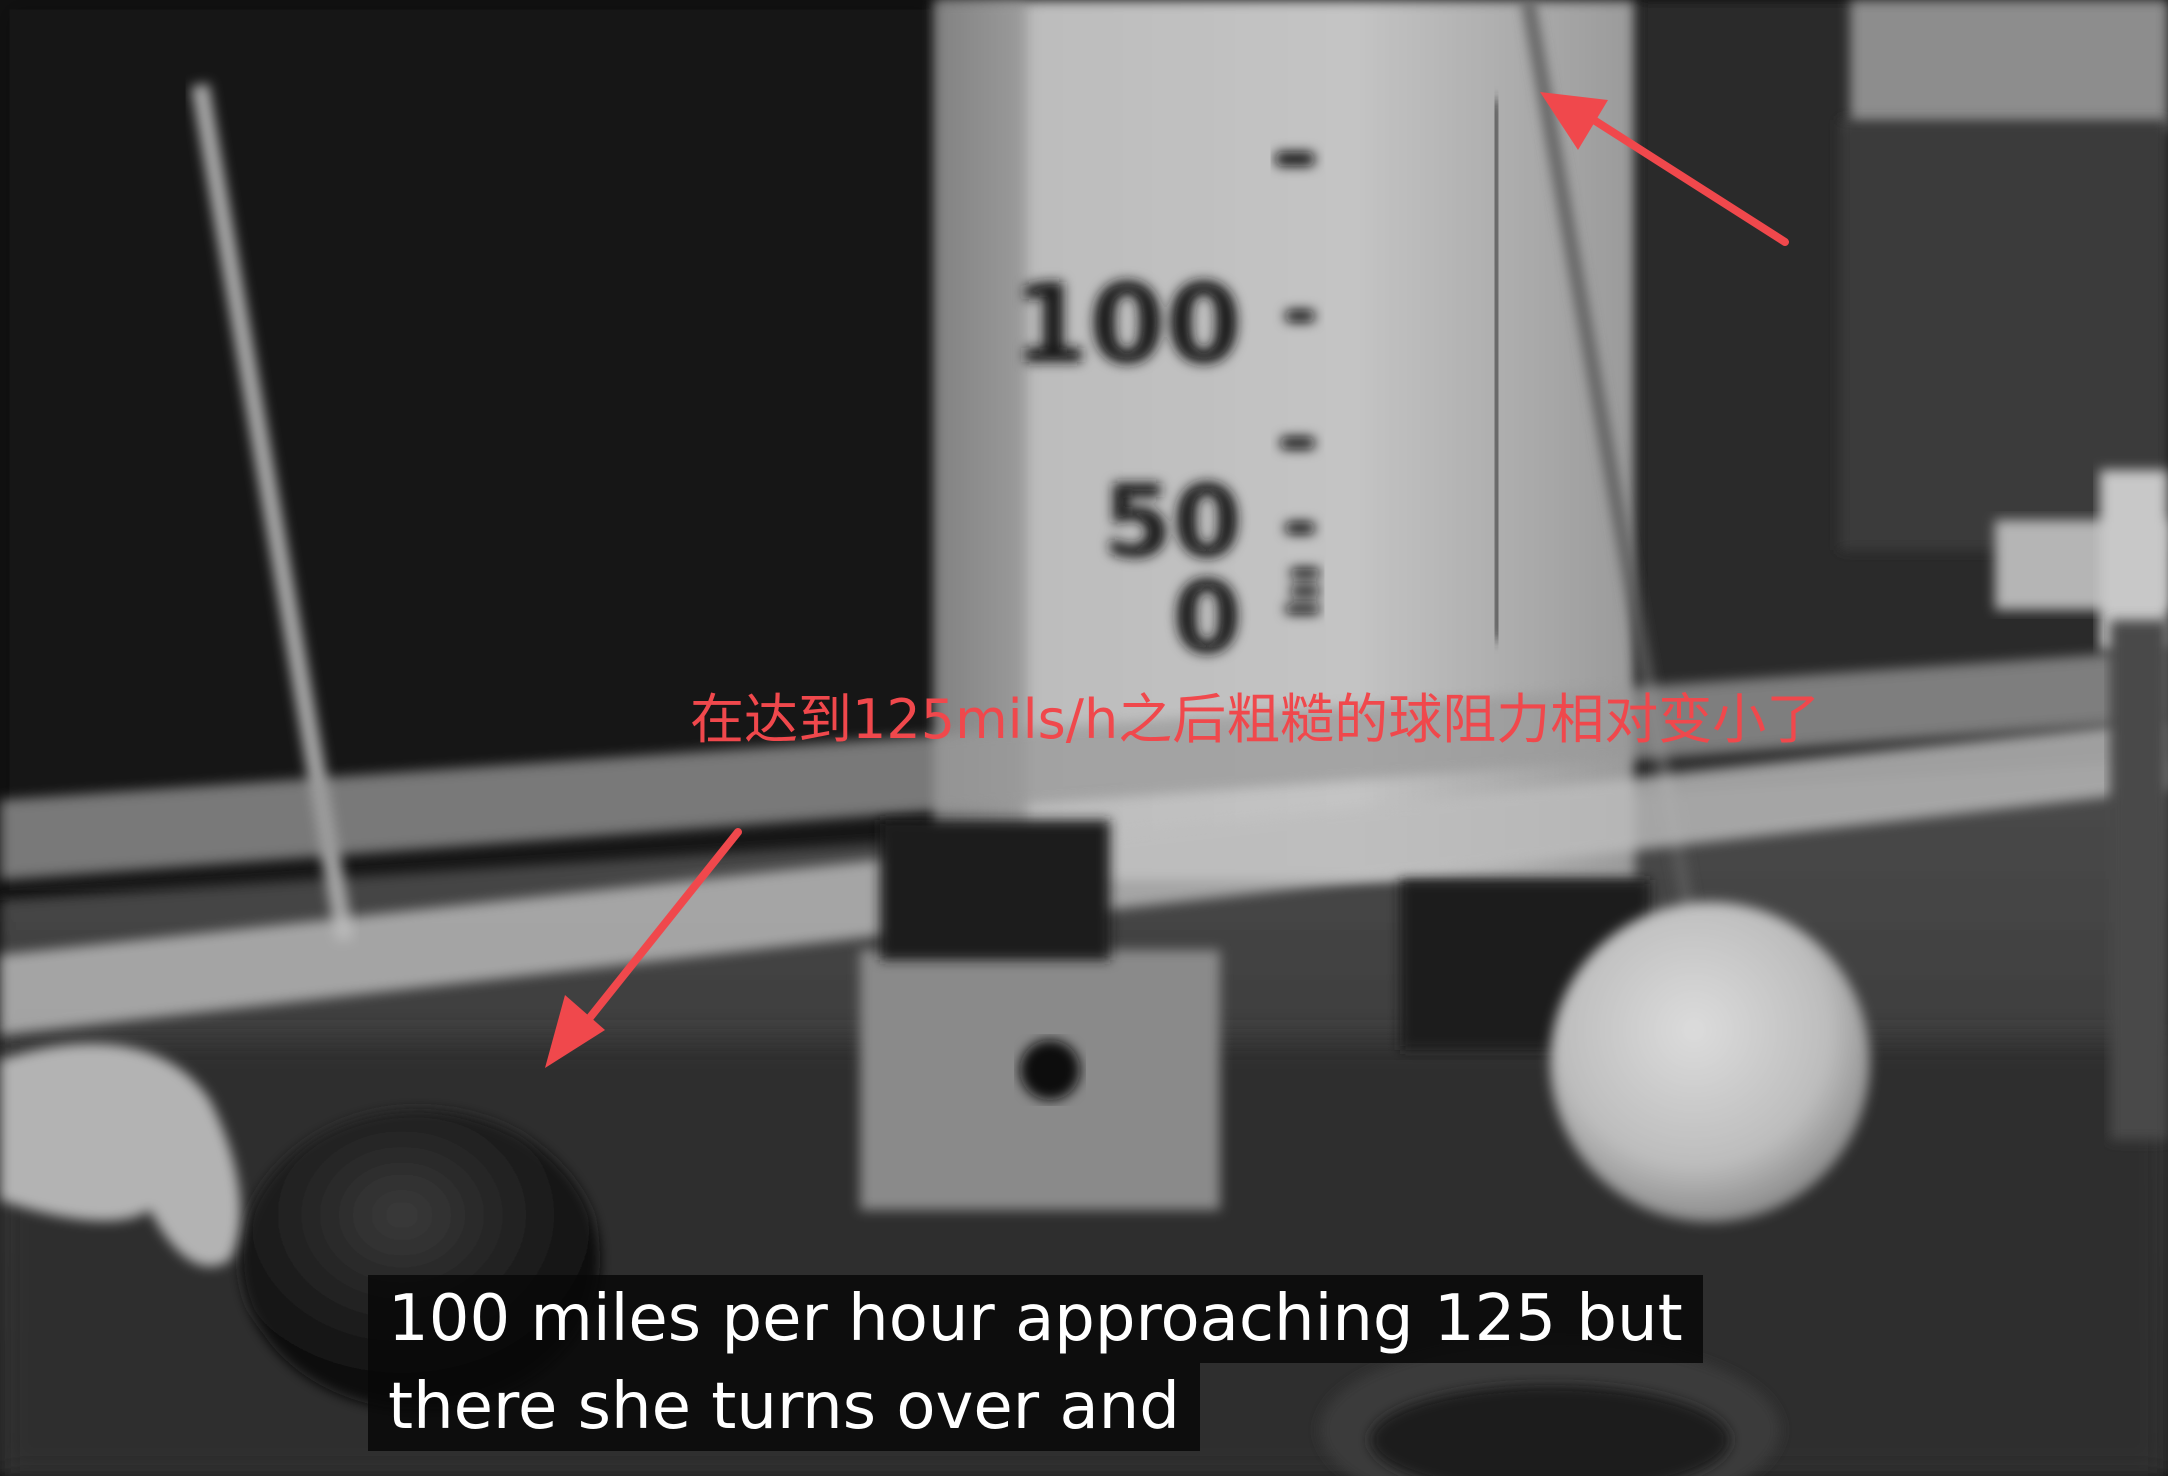 The width and height of the screenshot is (2168, 1476). What do you see at coordinates (1050, 1070) in the screenshot?
I see `mechanism-knob` at bounding box center [1050, 1070].